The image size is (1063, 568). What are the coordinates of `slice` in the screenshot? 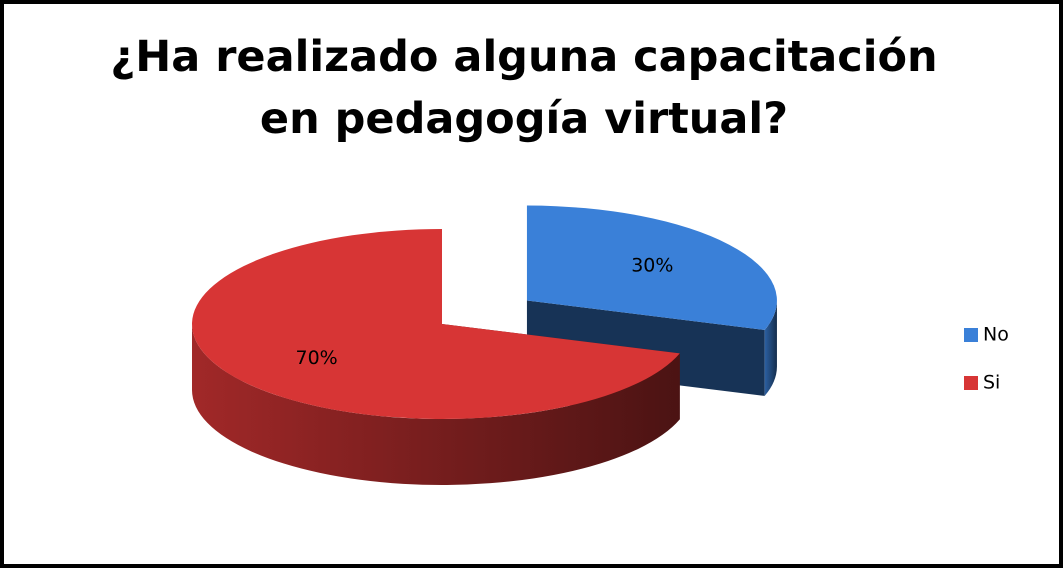 It's located at (651, 267).